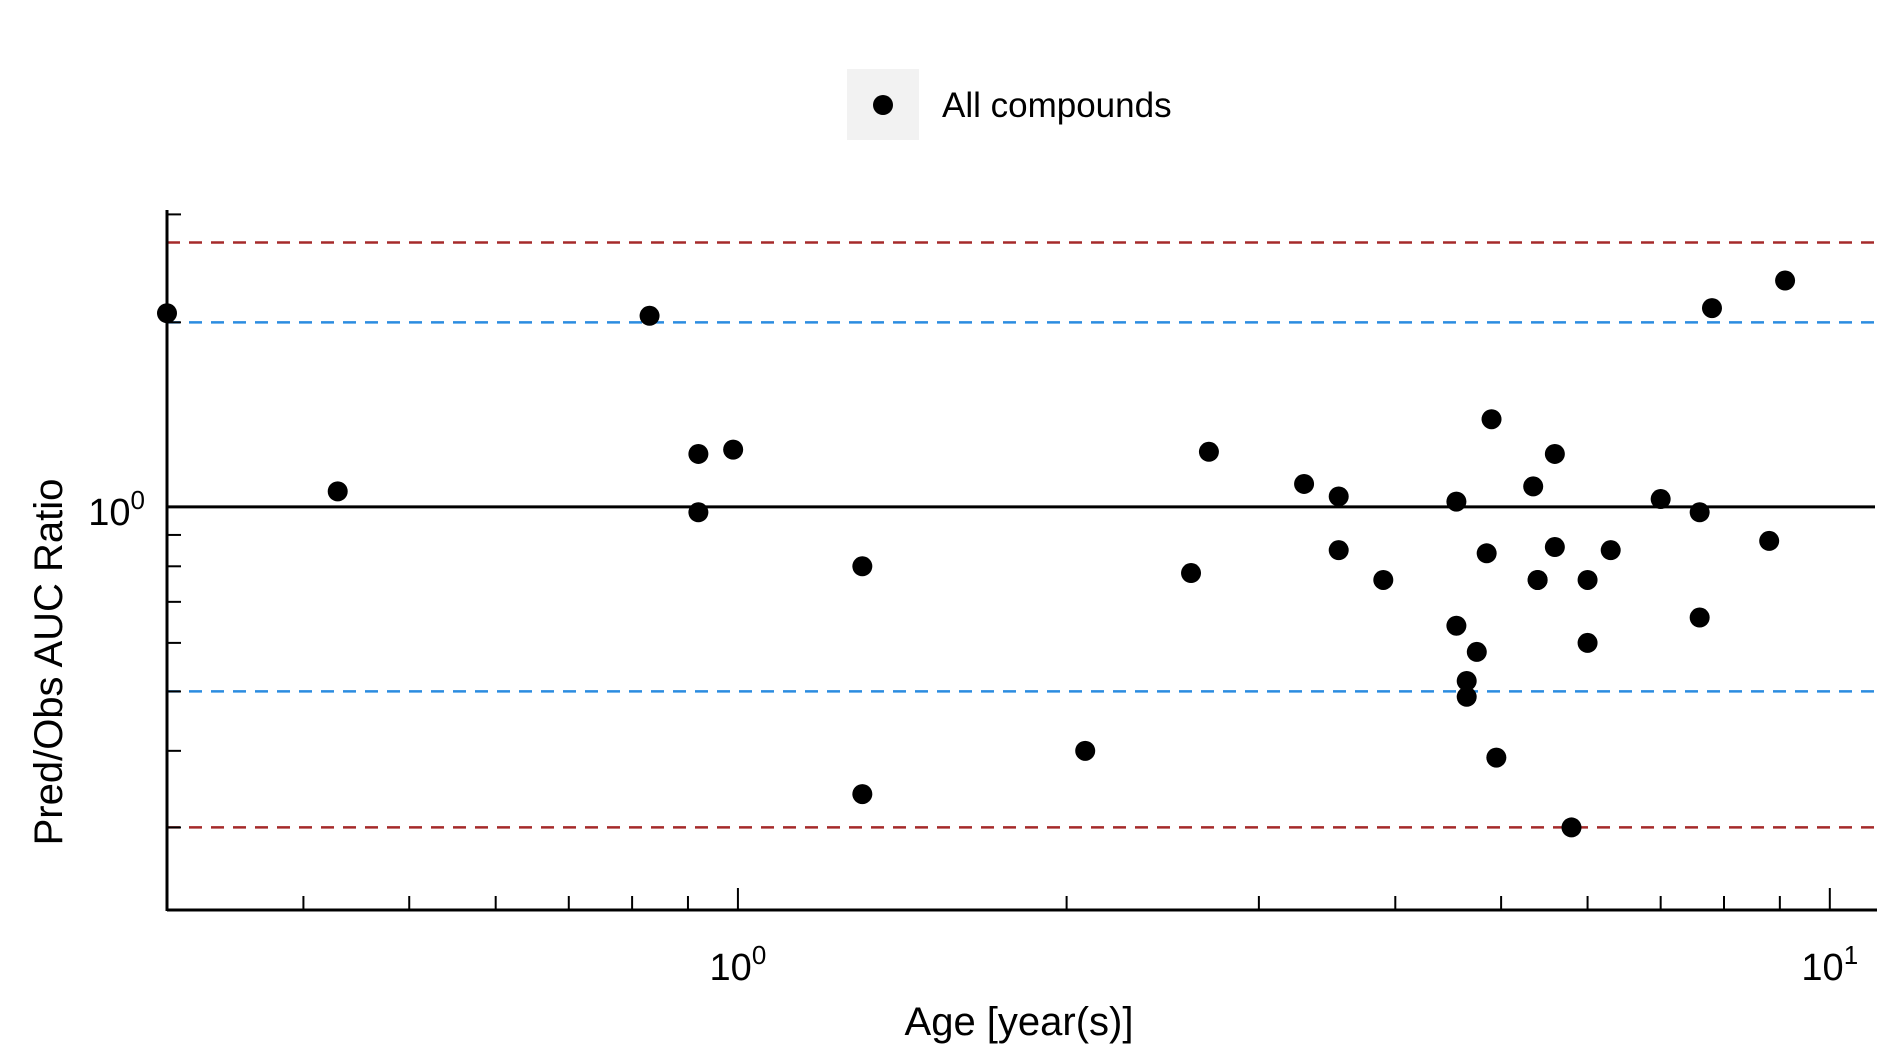 Image resolution: width=1889 pixels, height=1062 pixels. I want to click on y-axis-title: Pred/Obs AUC Ratio, so click(49, 662).